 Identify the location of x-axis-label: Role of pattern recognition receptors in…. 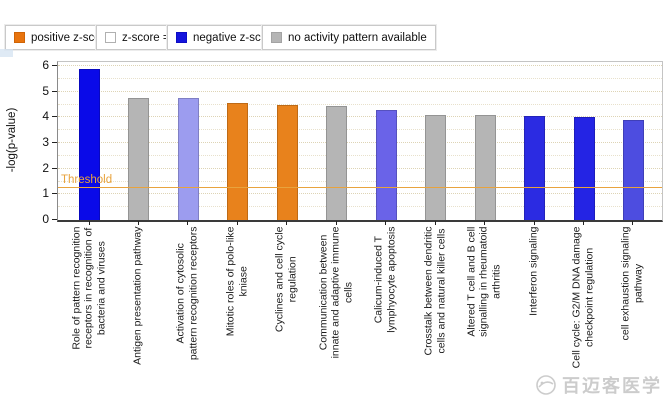
(88, 316).